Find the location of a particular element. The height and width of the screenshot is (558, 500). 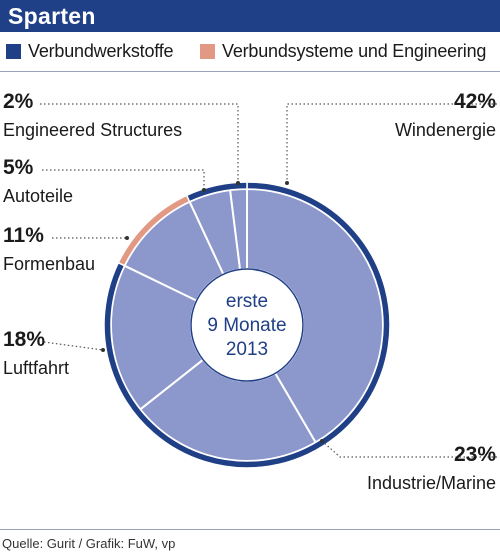

leader-line-engineered-structures is located at coordinates (139, 143).